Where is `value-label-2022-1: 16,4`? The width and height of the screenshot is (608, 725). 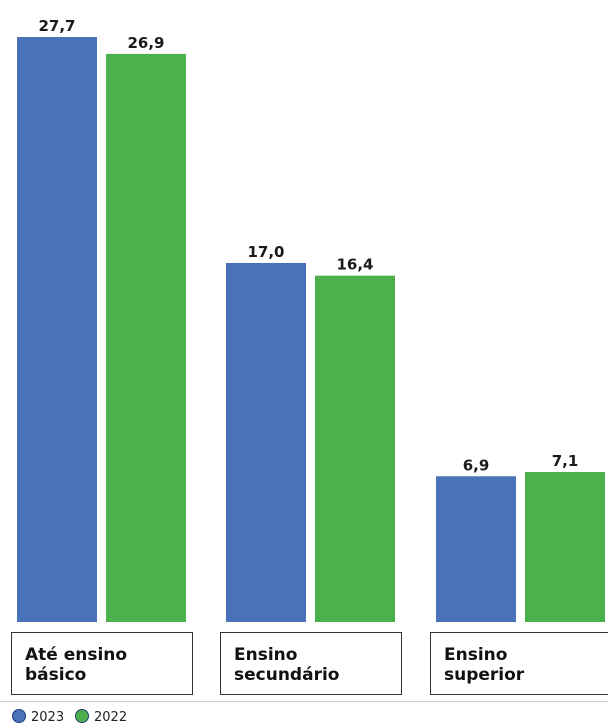
value-label-2022-1: 16,4 is located at coordinates (354, 265).